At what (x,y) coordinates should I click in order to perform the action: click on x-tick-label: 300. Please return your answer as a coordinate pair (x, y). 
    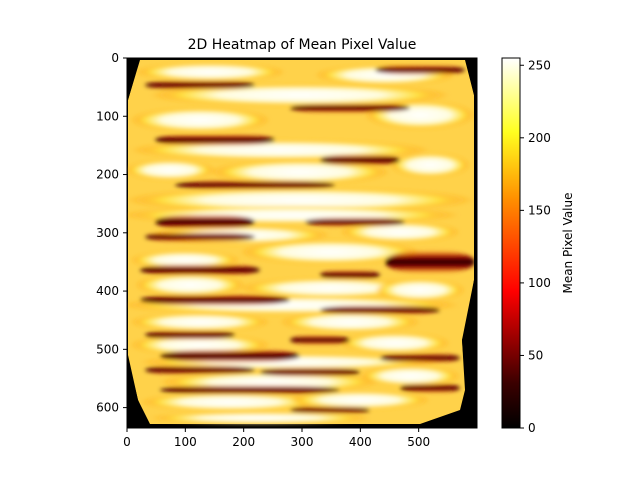
    Looking at the image, I should click on (302, 442).